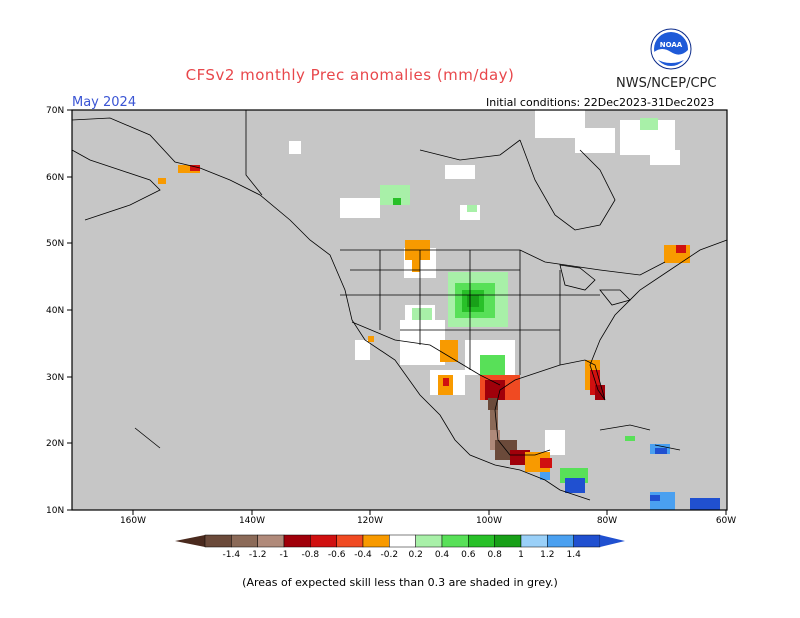  Describe the element at coordinates (190, 541) in the screenshot. I see `colorbar-left-arrow` at that location.